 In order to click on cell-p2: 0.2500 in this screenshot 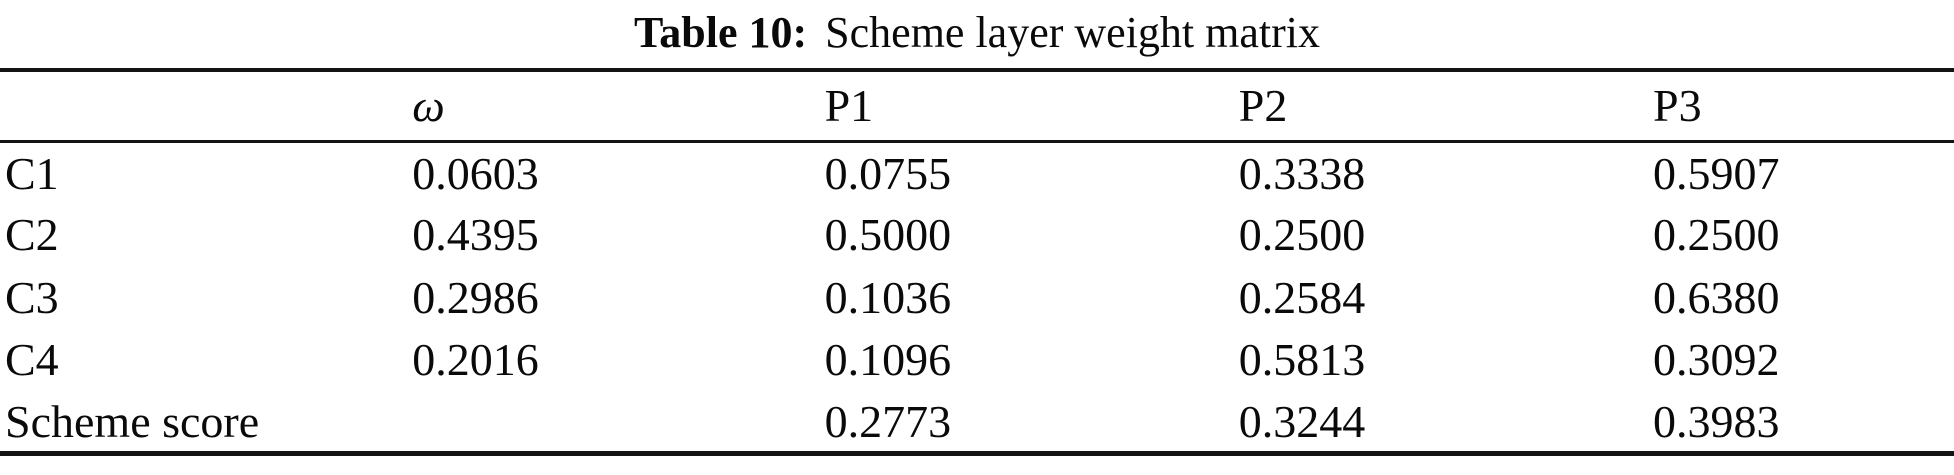, I will do `click(1302, 235)`.